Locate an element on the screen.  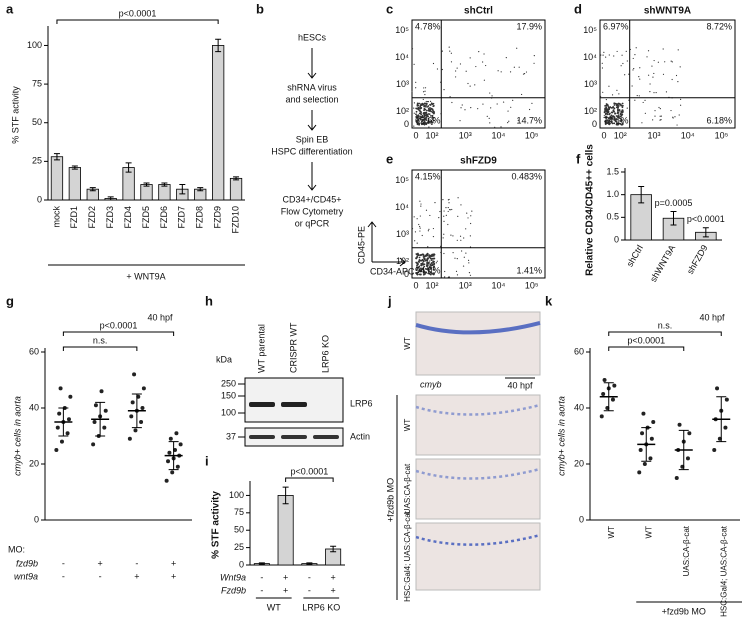
x-tick-label: FZD7 is located at coordinates (182, 217).